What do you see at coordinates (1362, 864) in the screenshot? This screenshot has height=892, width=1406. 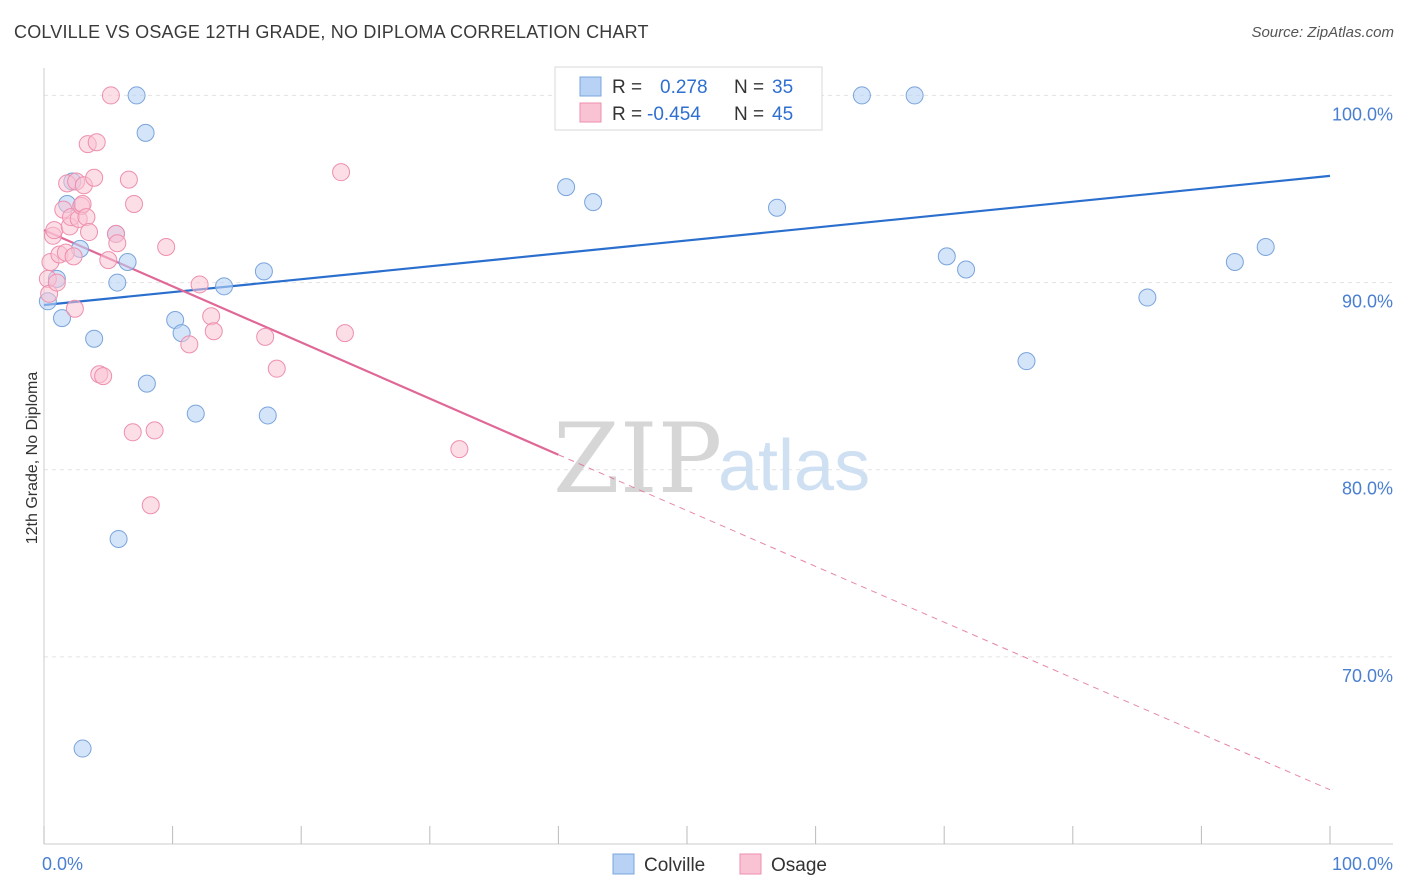 I see `x-tick-label: 100.0%` at bounding box center [1362, 864].